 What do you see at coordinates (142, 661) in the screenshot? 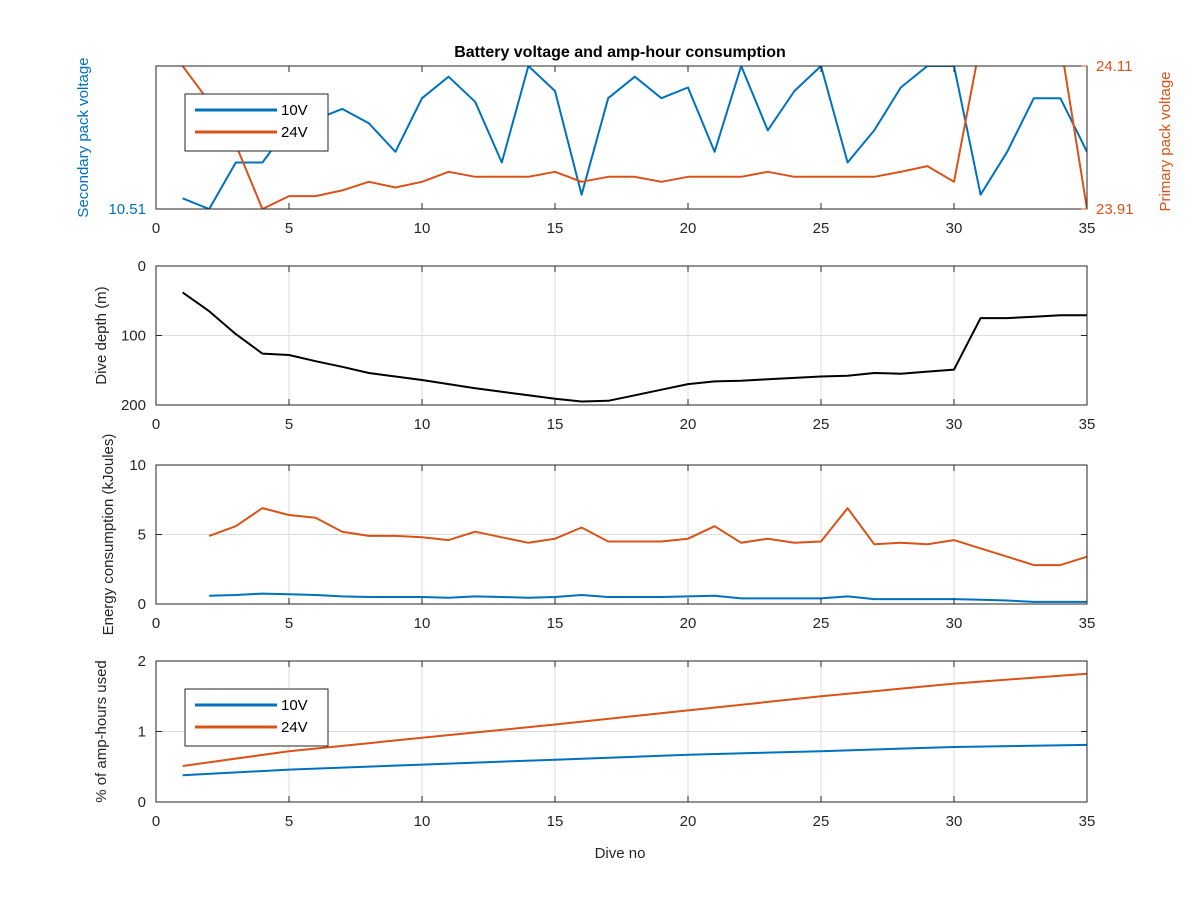
I see `y-tick-label: 2` at bounding box center [142, 661].